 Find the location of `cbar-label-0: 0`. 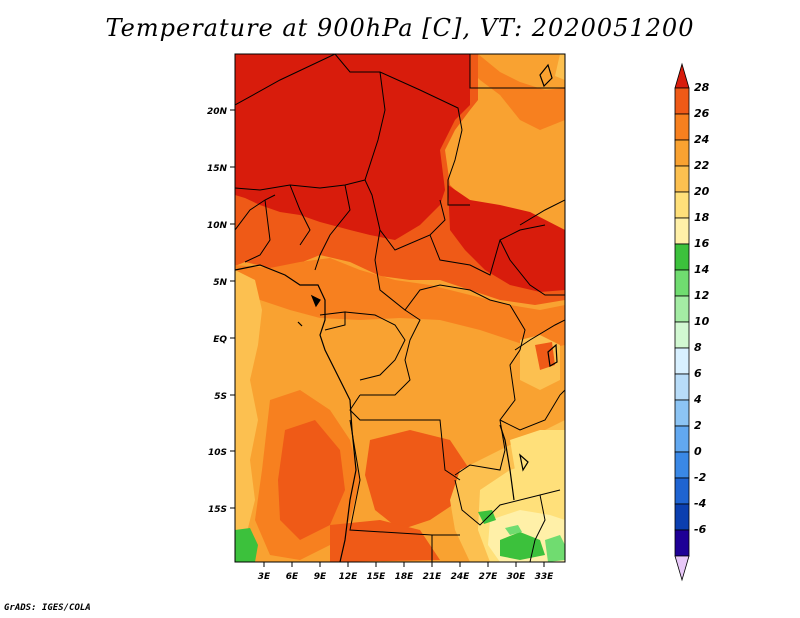

cbar-label-0: 0 is located at coordinates (698, 451).